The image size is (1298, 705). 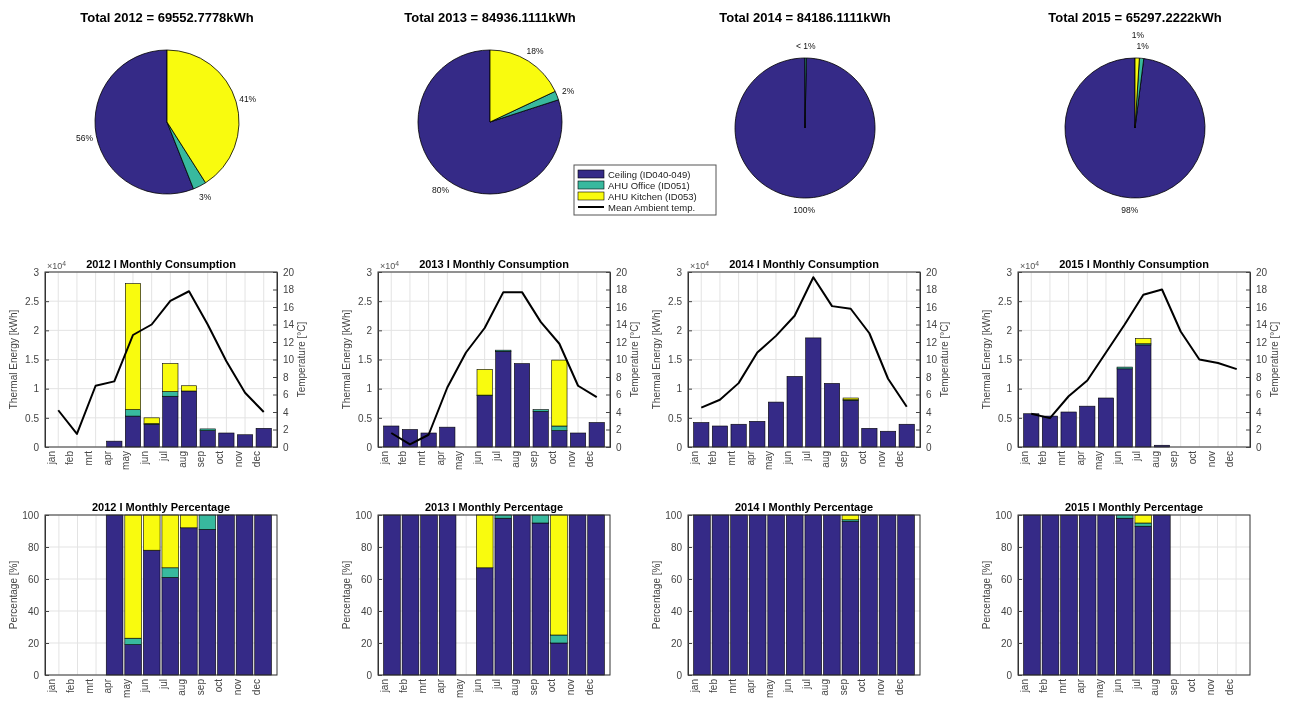 What do you see at coordinates (634, 359) in the screenshot?
I see `y2-axis-title: Temperature [°C]` at bounding box center [634, 359].